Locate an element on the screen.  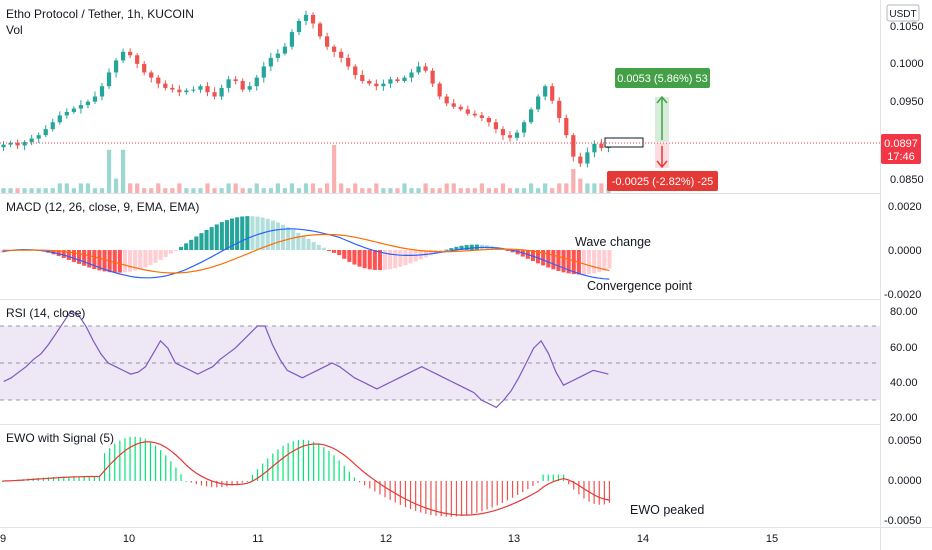
rsi-tick: 40.00 is located at coordinates (904, 383).